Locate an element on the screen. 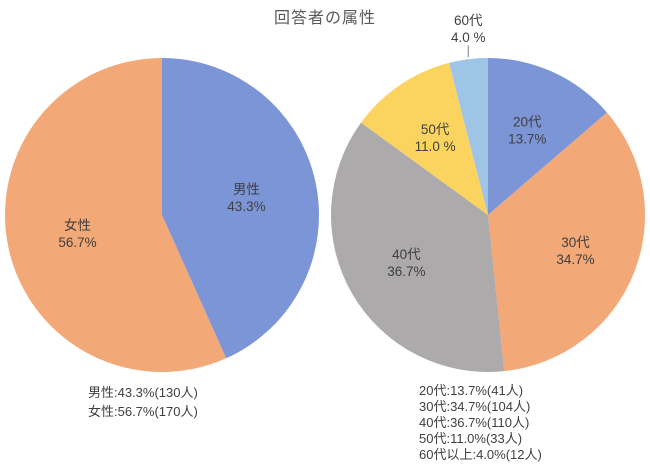 This screenshot has height=475, width=650. pie-slice-20s is located at coordinates (547, 136).